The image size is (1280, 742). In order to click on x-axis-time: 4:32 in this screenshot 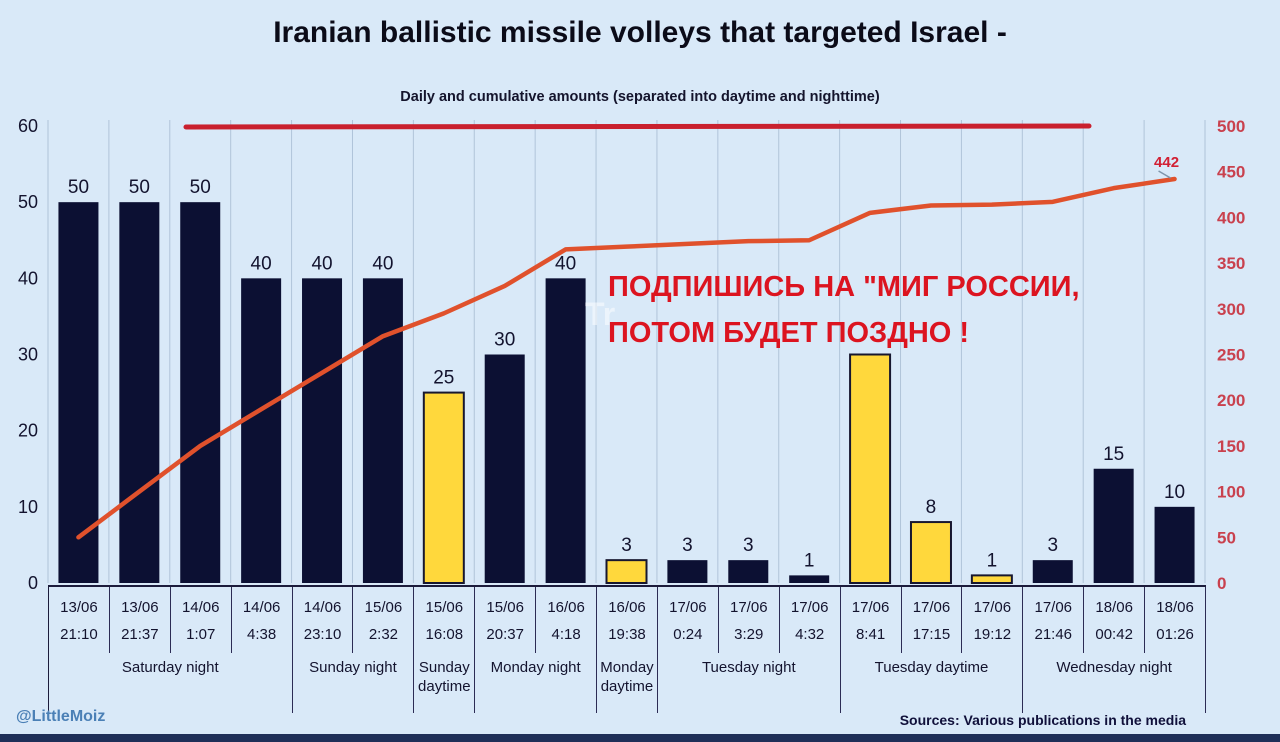, I will do `click(810, 634)`.